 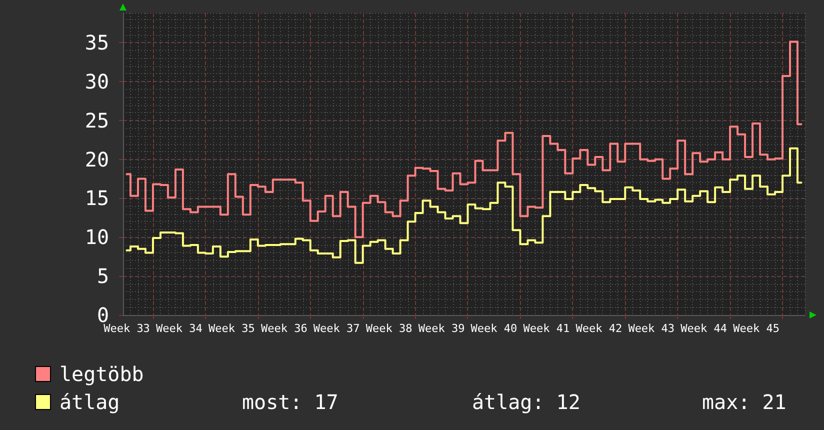 I want to click on x-tick-label: Week 45, so click(x=756, y=328).